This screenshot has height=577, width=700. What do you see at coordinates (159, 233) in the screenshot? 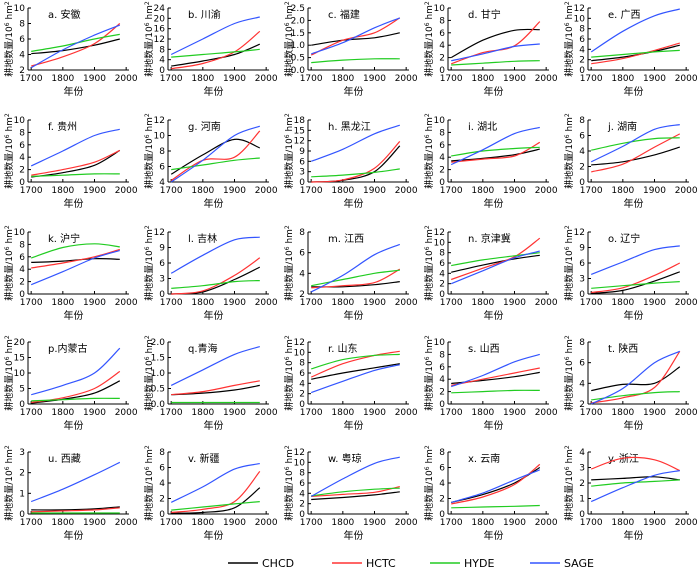
I see `y-tick-label: 12` at bounding box center [159, 233].